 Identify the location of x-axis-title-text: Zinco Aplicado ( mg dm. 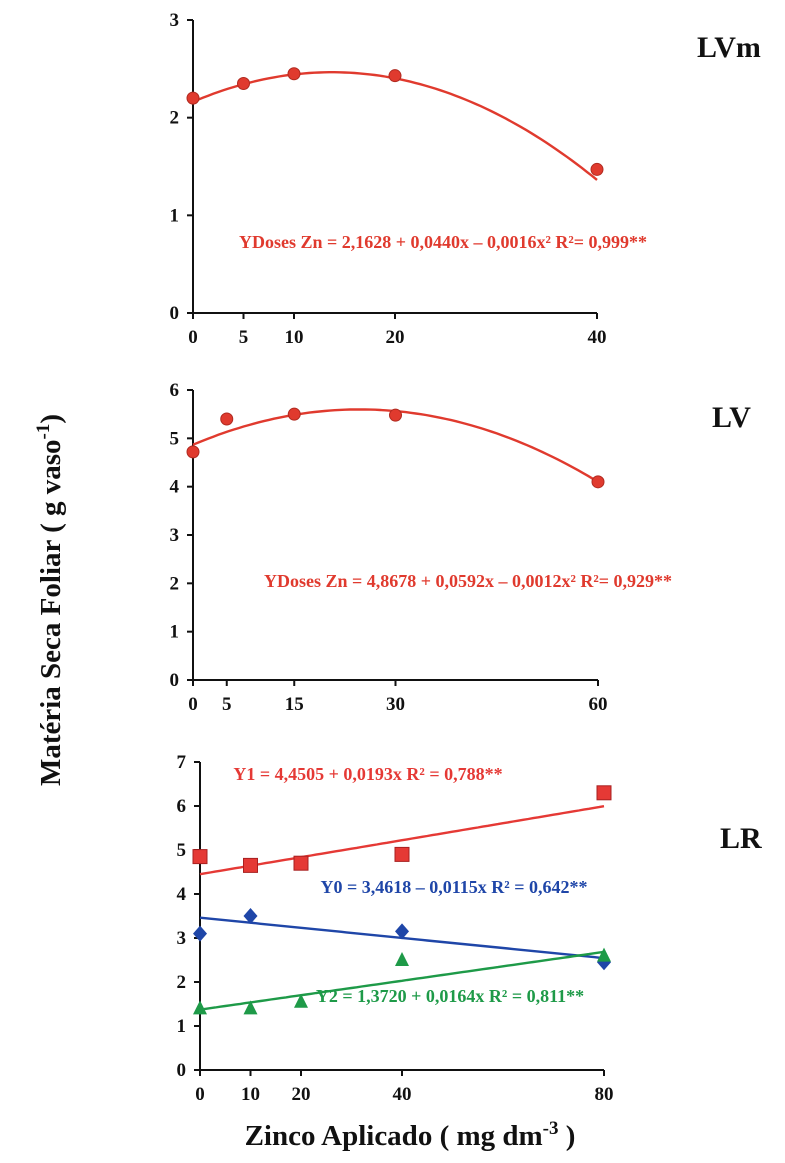
(394, 1136).